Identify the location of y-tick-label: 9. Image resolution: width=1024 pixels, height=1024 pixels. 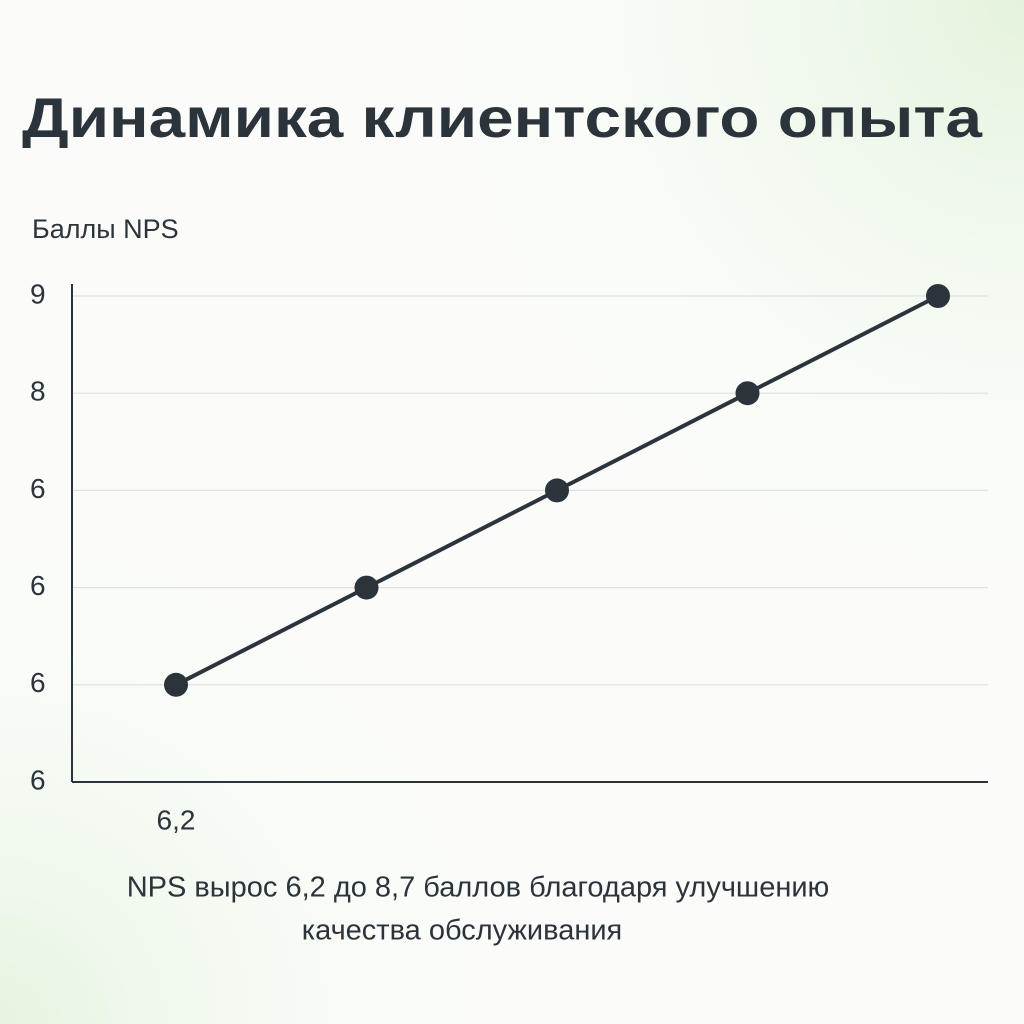
(38, 293).